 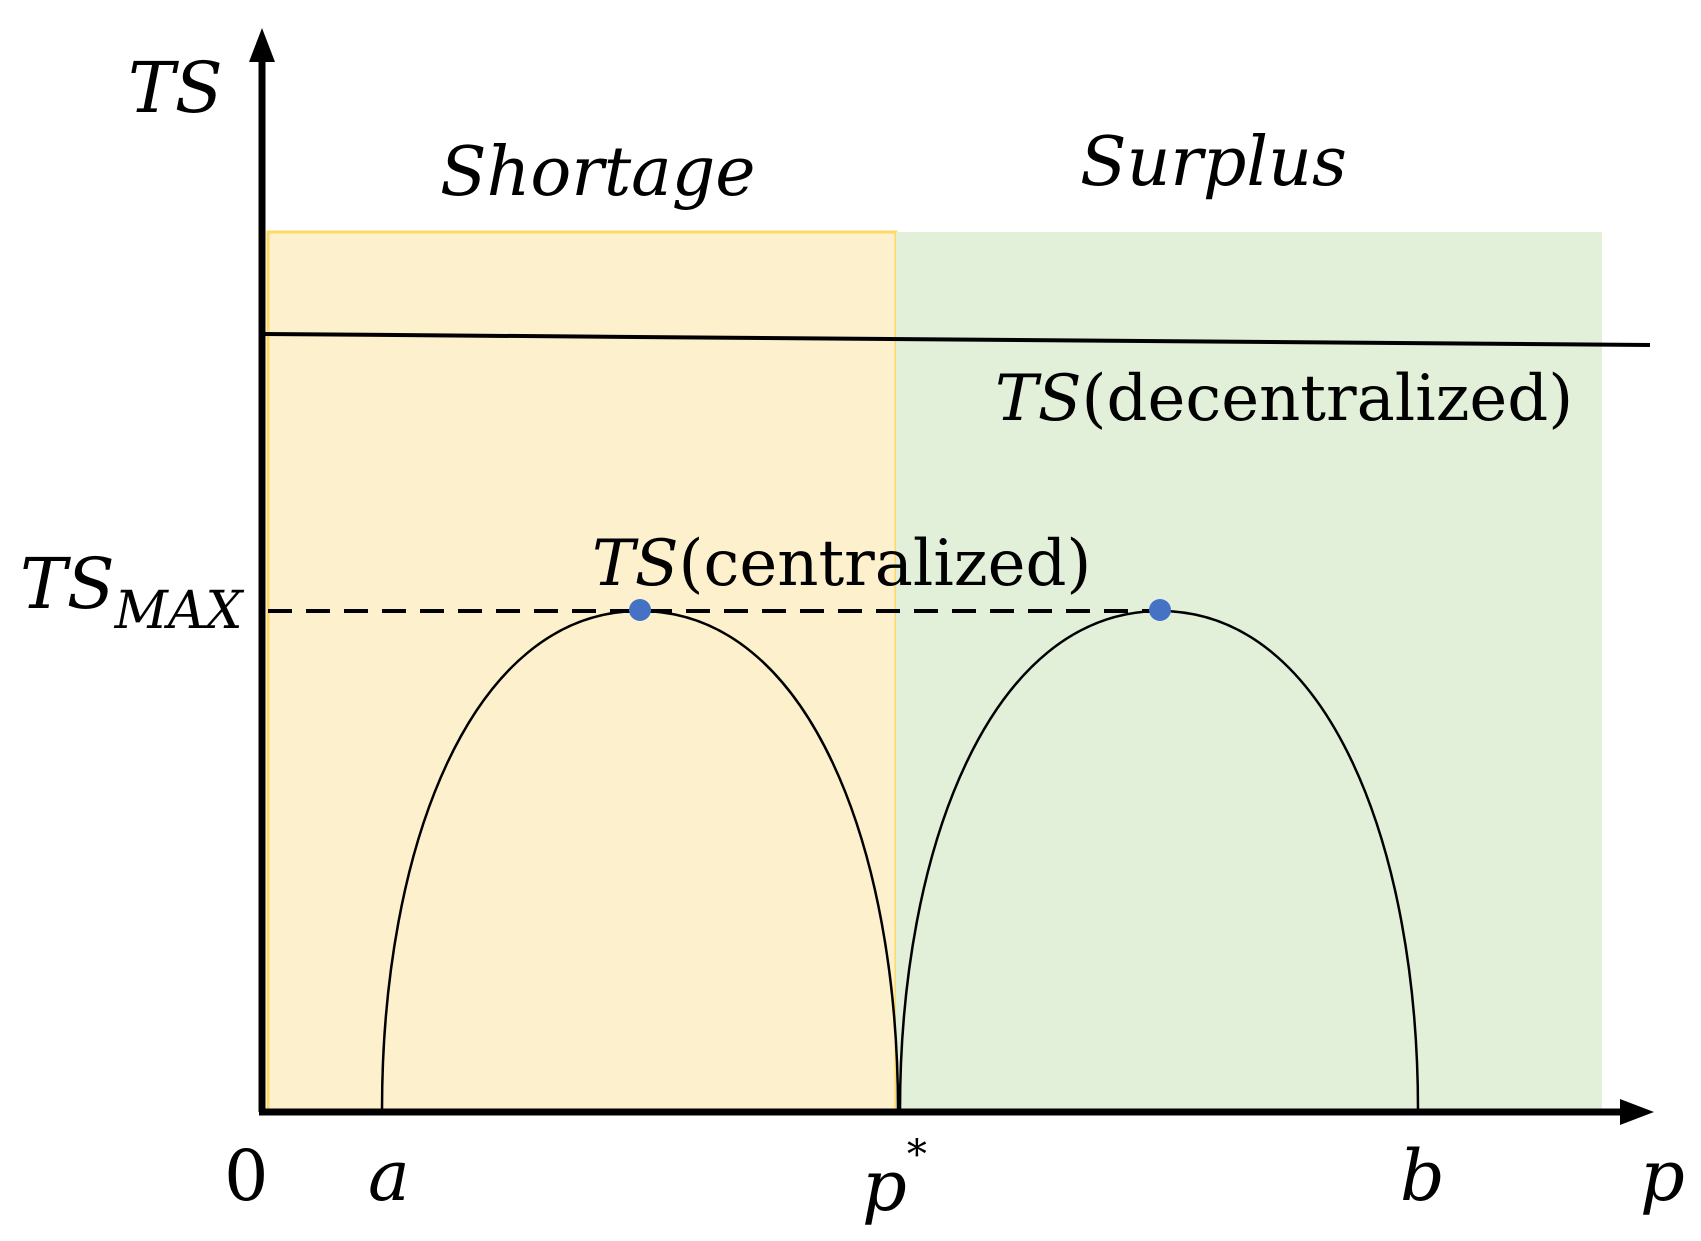 I want to click on y-axis-arrowhead, so click(x=262, y=45).